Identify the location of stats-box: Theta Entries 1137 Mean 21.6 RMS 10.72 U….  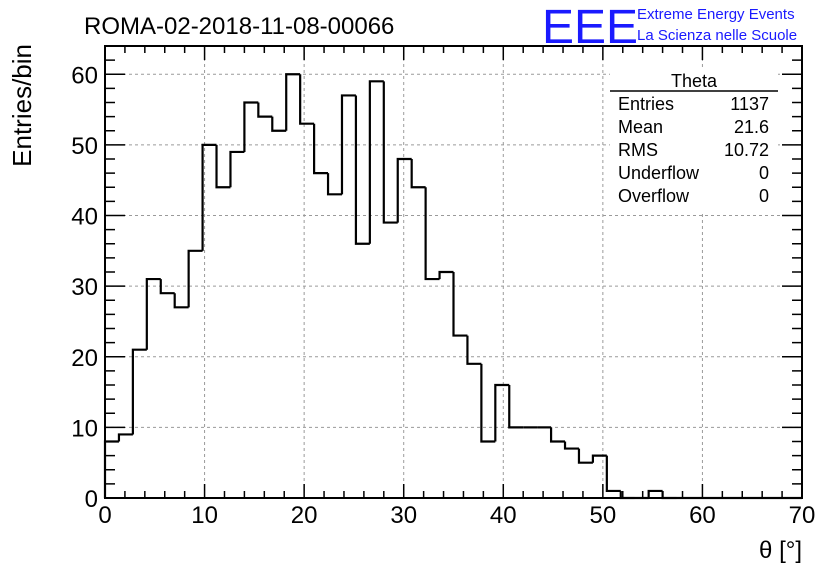
(694, 140).